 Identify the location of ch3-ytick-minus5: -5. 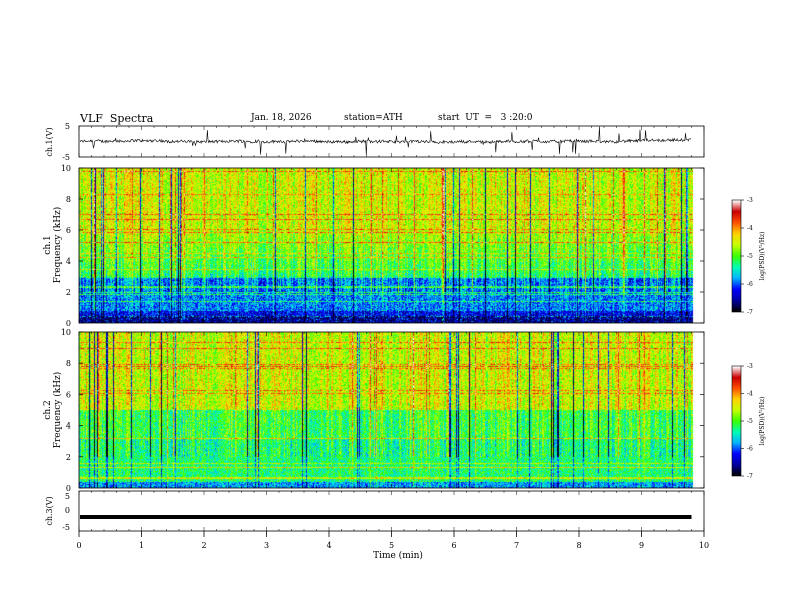
(66, 527).